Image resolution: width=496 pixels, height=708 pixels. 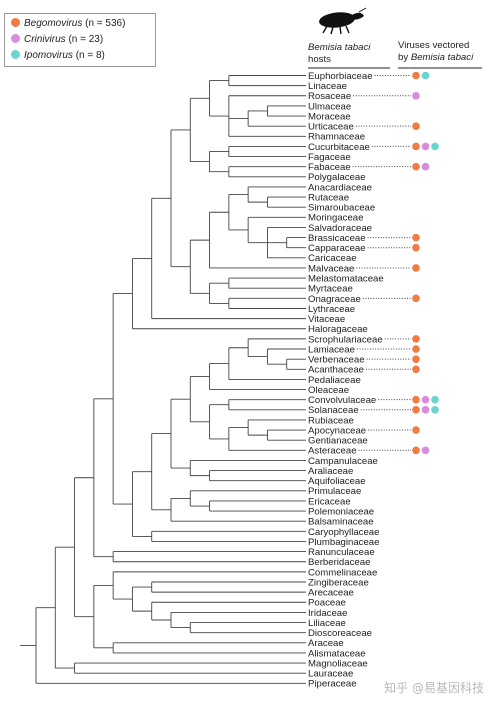 What do you see at coordinates (86, 39) in the screenshot?
I see `legend-count: (n = 23)` at bounding box center [86, 39].